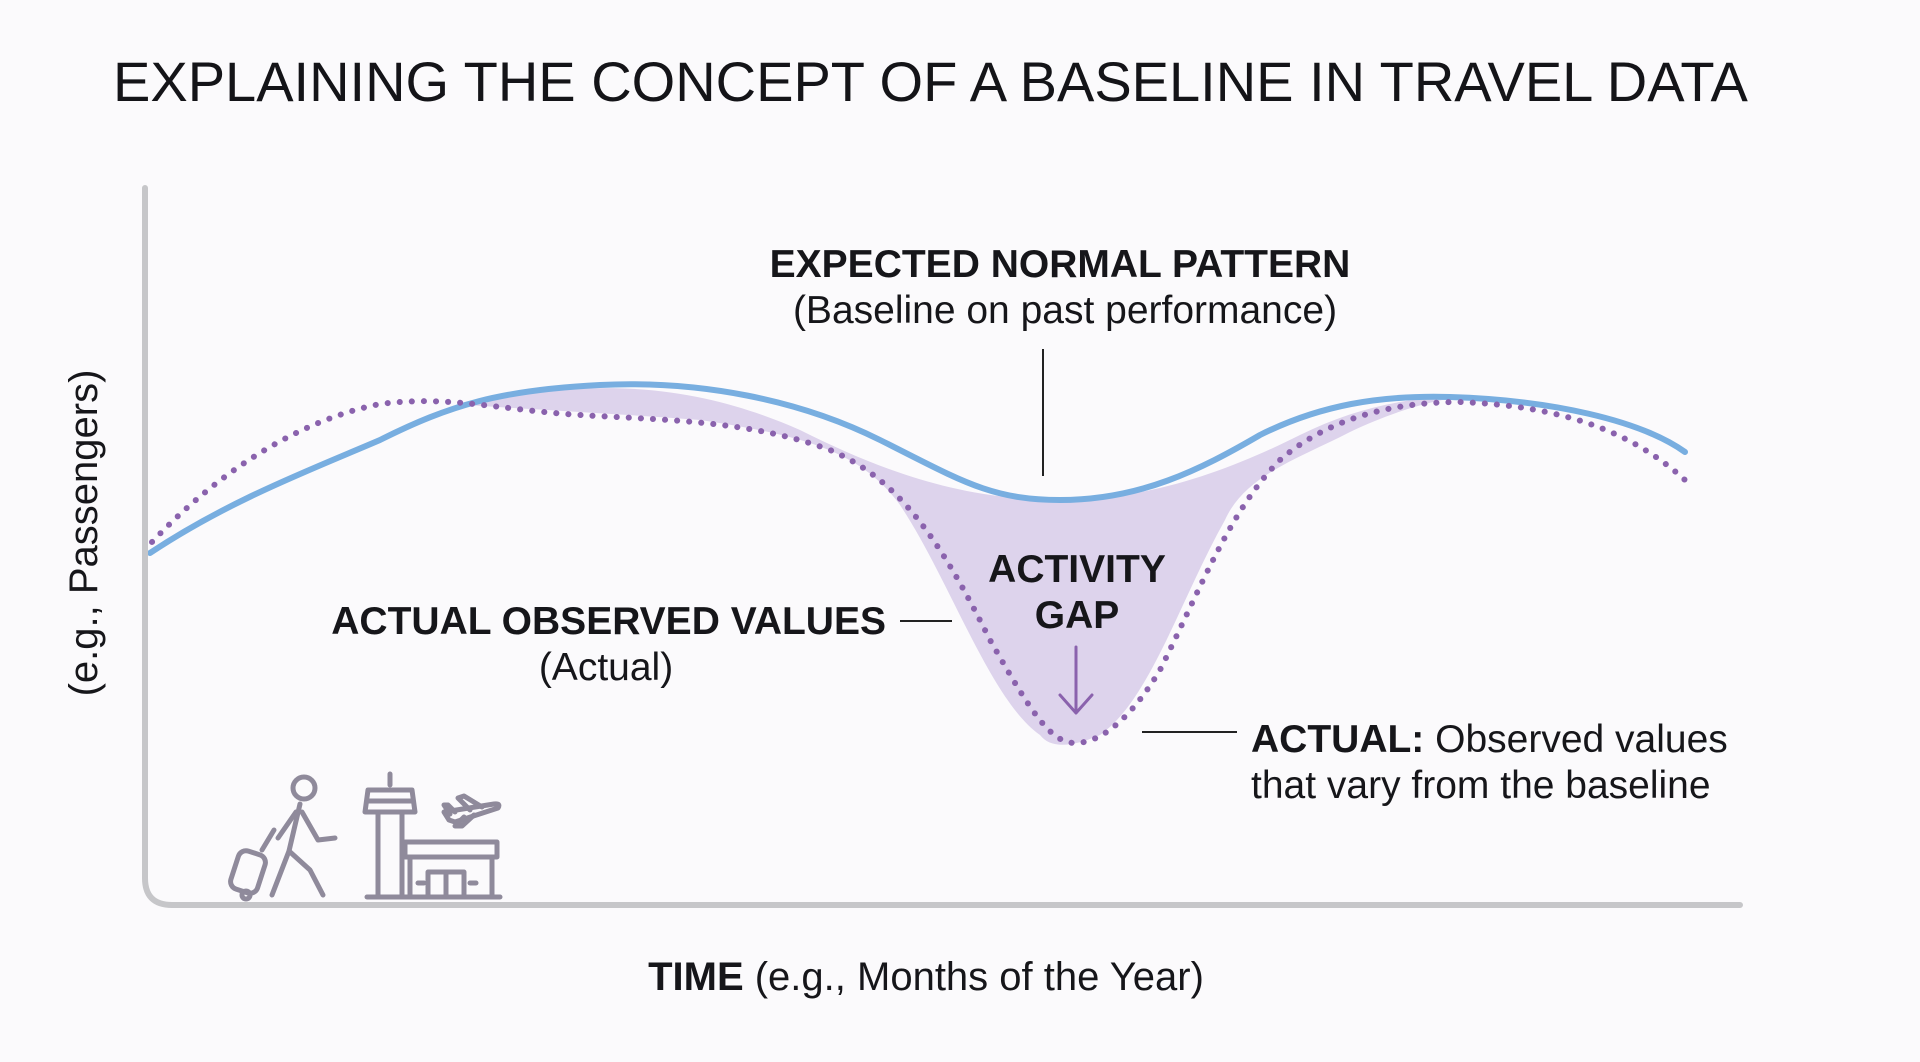 This screenshot has width=1920, height=1062. What do you see at coordinates (917, 468) in the screenshot?
I see `baseline-curve` at bounding box center [917, 468].